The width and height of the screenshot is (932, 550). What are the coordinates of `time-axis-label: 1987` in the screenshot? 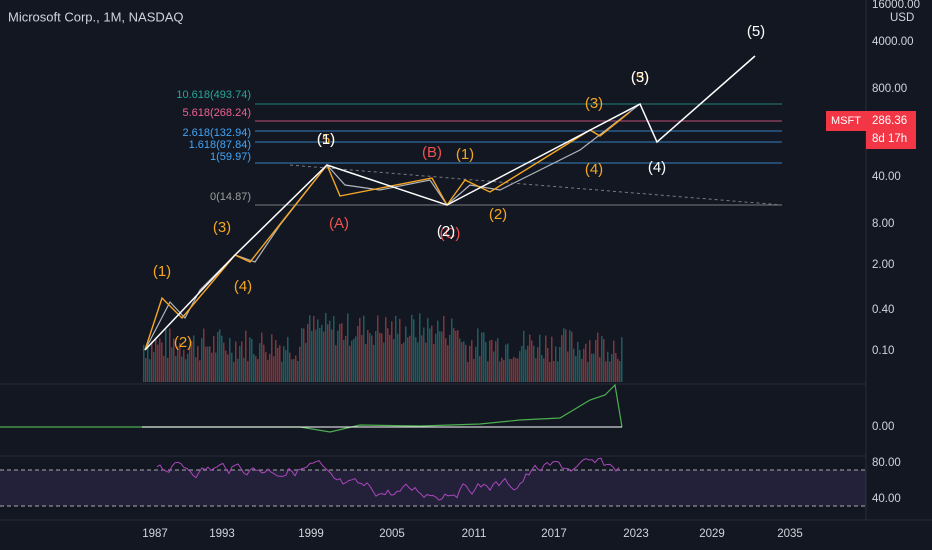 It's located at (155, 534).